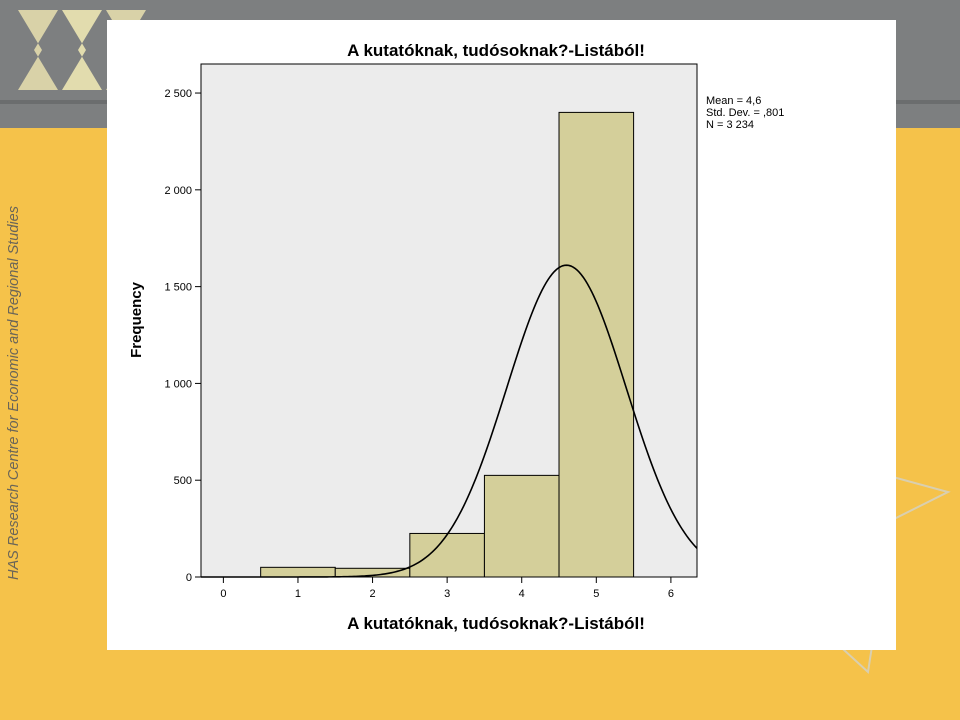  What do you see at coordinates (522, 594) in the screenshot?
I see `x-tick-label: 4` at bounding box center [522, 594].